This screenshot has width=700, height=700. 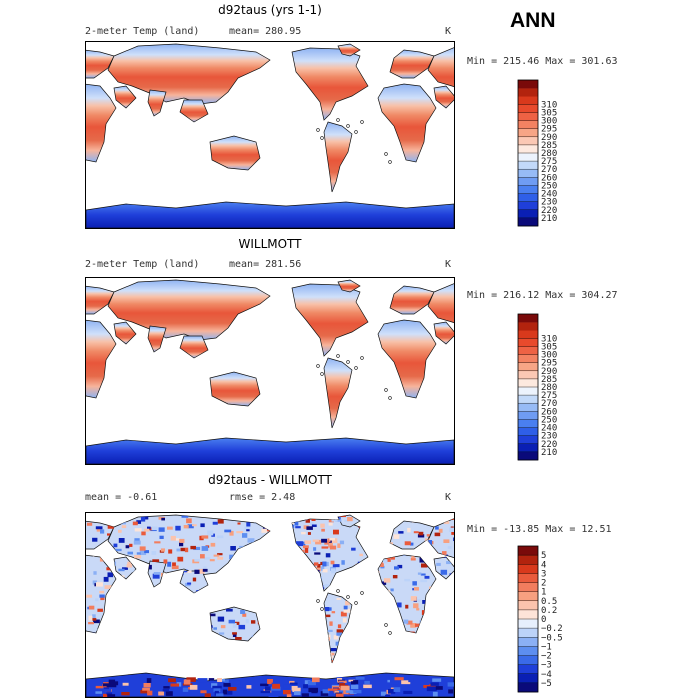 What do you see at coordinates (330, 320) in the screenshot?
I see `land-north-america` at bounding box center [330, 320].